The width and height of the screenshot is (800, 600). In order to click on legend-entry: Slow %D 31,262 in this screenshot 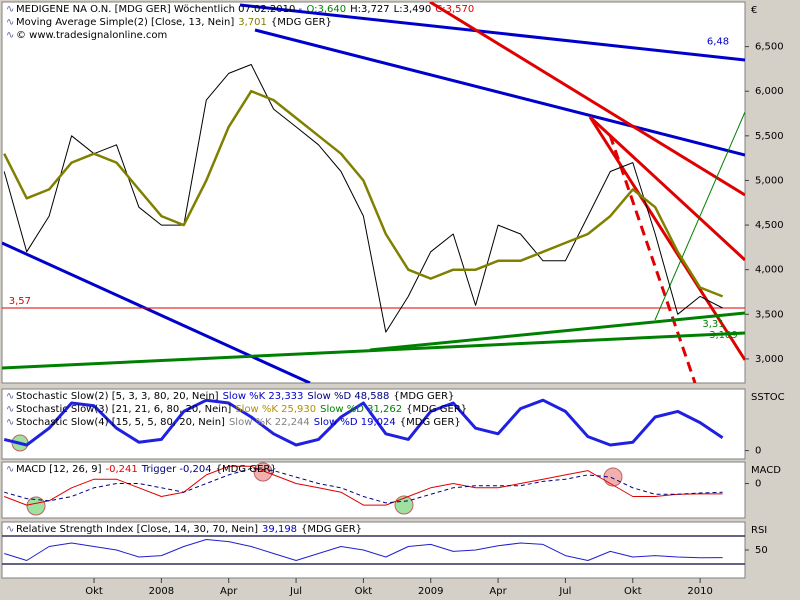, I will do `click(361, 409)`.